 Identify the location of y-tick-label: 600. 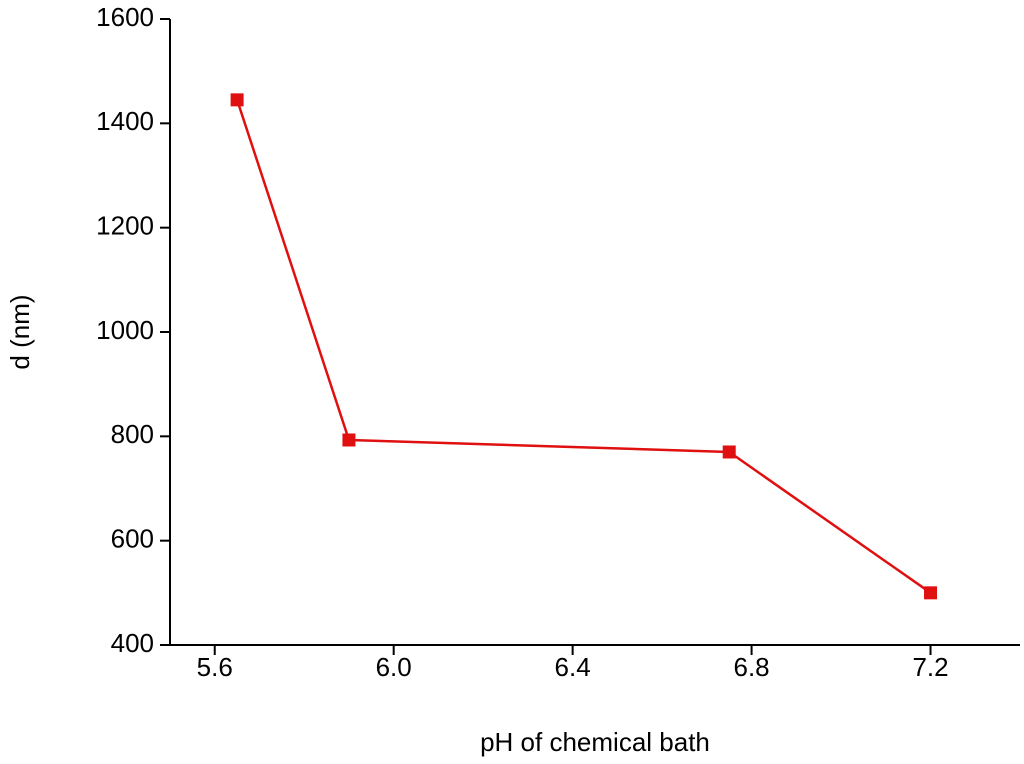
(132, 539).